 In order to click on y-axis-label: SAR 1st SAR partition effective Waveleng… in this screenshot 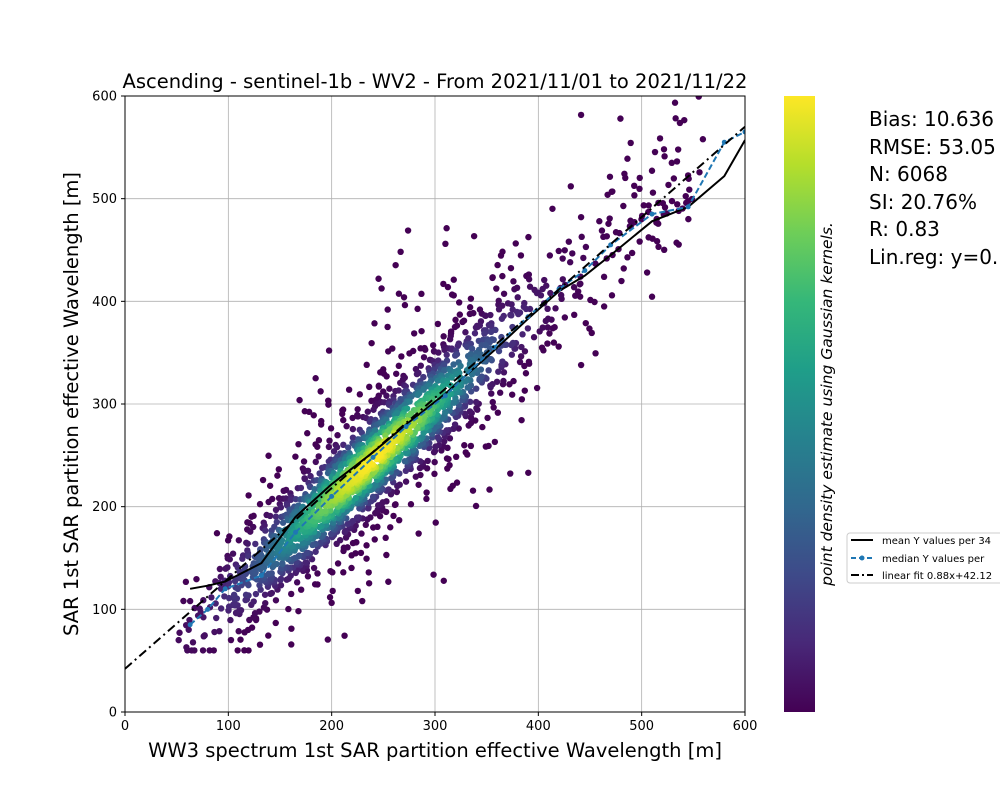, I will do `click(71, 404)`.